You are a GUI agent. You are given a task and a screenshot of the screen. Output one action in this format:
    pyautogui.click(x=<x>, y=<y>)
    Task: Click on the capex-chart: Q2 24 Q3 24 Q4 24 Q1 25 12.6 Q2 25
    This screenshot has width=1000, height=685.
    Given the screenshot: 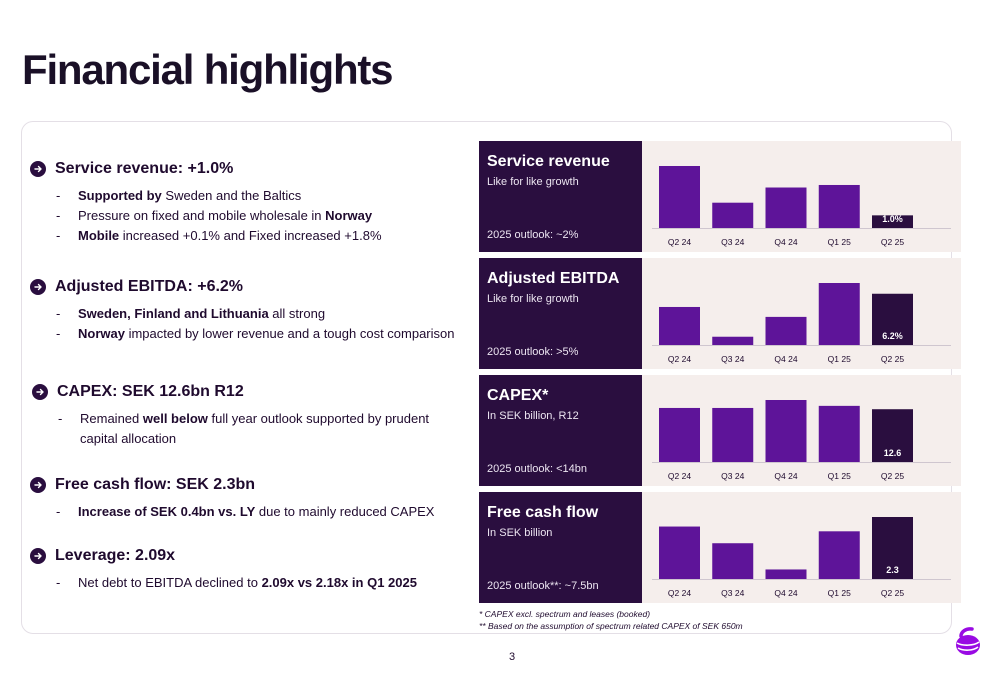 What is the action you would take?
    pyautogui.click(x=801, y=430)
    